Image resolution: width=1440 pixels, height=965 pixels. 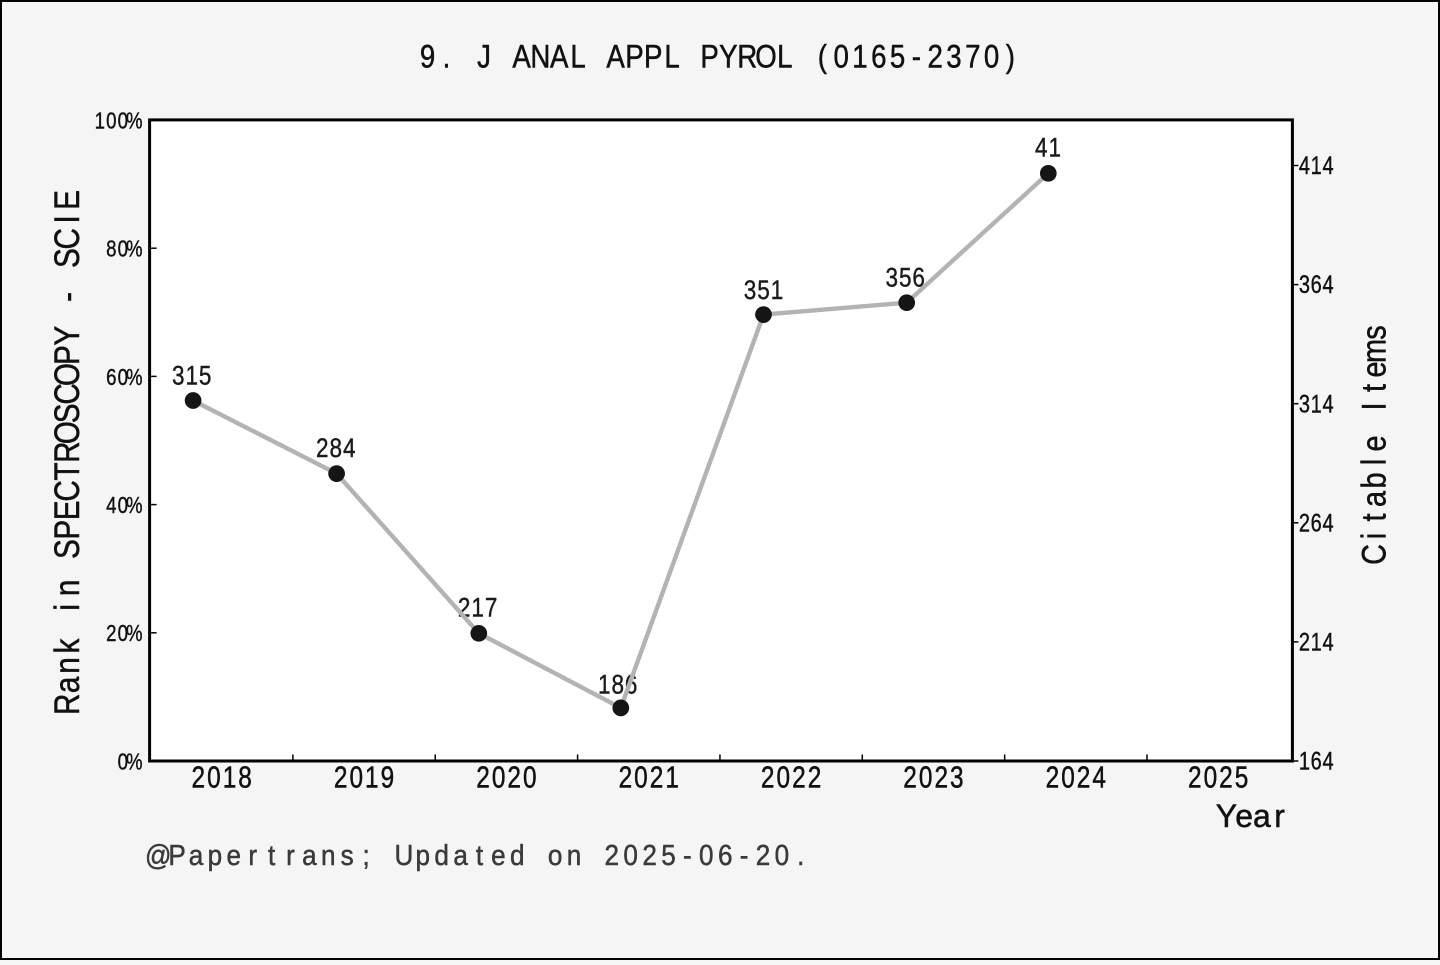 I want to click on svg-text: 264, so click(x=1316, y=523).